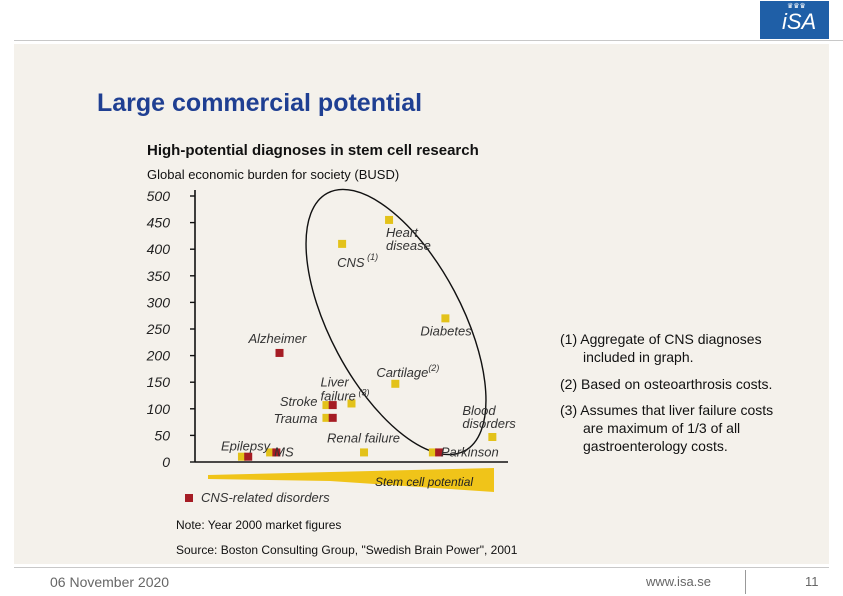  Describe the element at coordinates (489, 423) in the screenshot. I see `point-label: disorders` at that location.